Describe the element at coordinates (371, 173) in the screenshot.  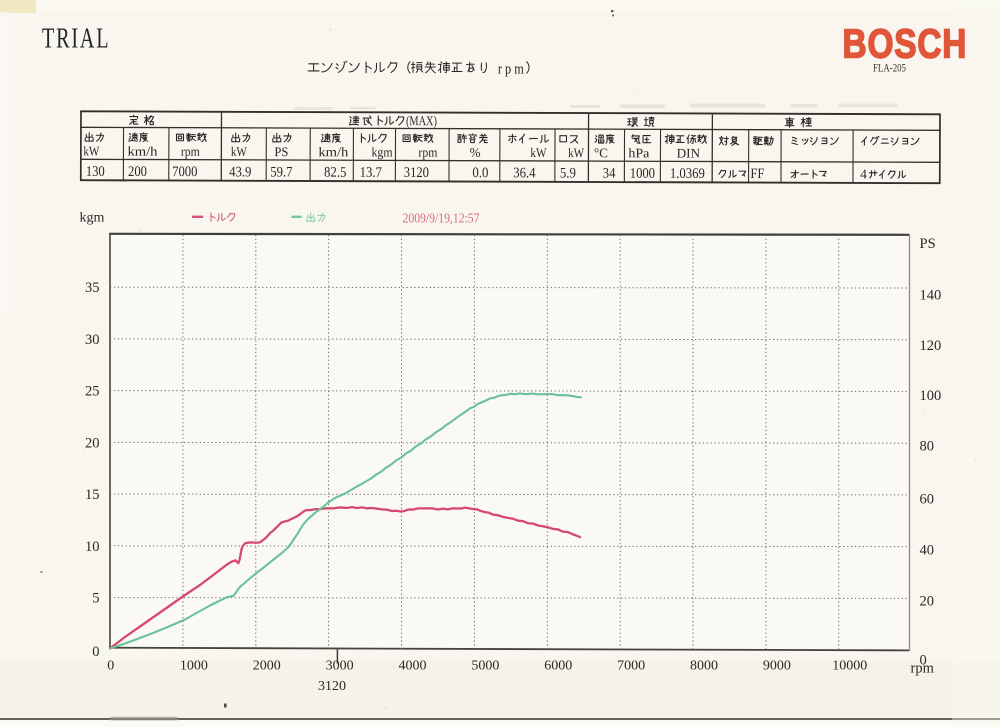
I see `svg-text: 13.7` at that location.